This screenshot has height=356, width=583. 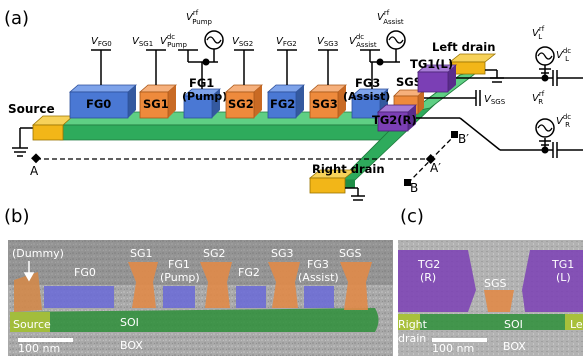 I want to click on gate-fg1, so click(x=202, y=103).